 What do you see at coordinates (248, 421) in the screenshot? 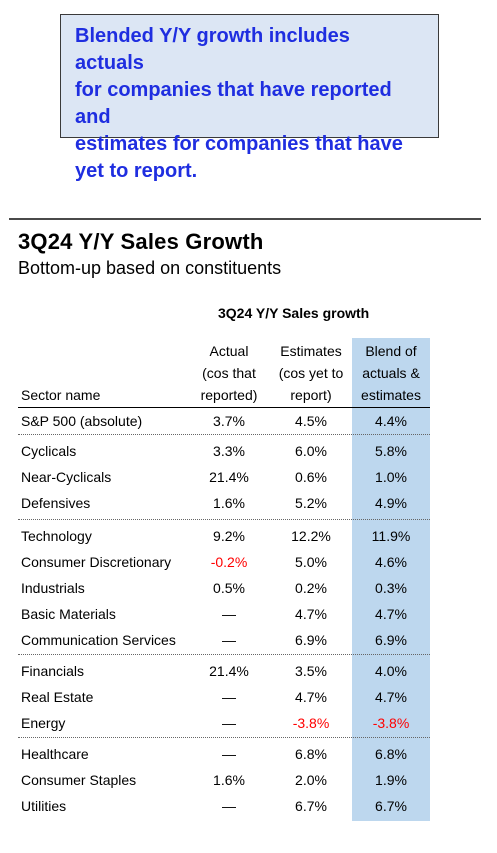
I see `table-row: S&P 500 (absolute) 3.7% 4.5% 4.4%` at bounding box center [248, 421].